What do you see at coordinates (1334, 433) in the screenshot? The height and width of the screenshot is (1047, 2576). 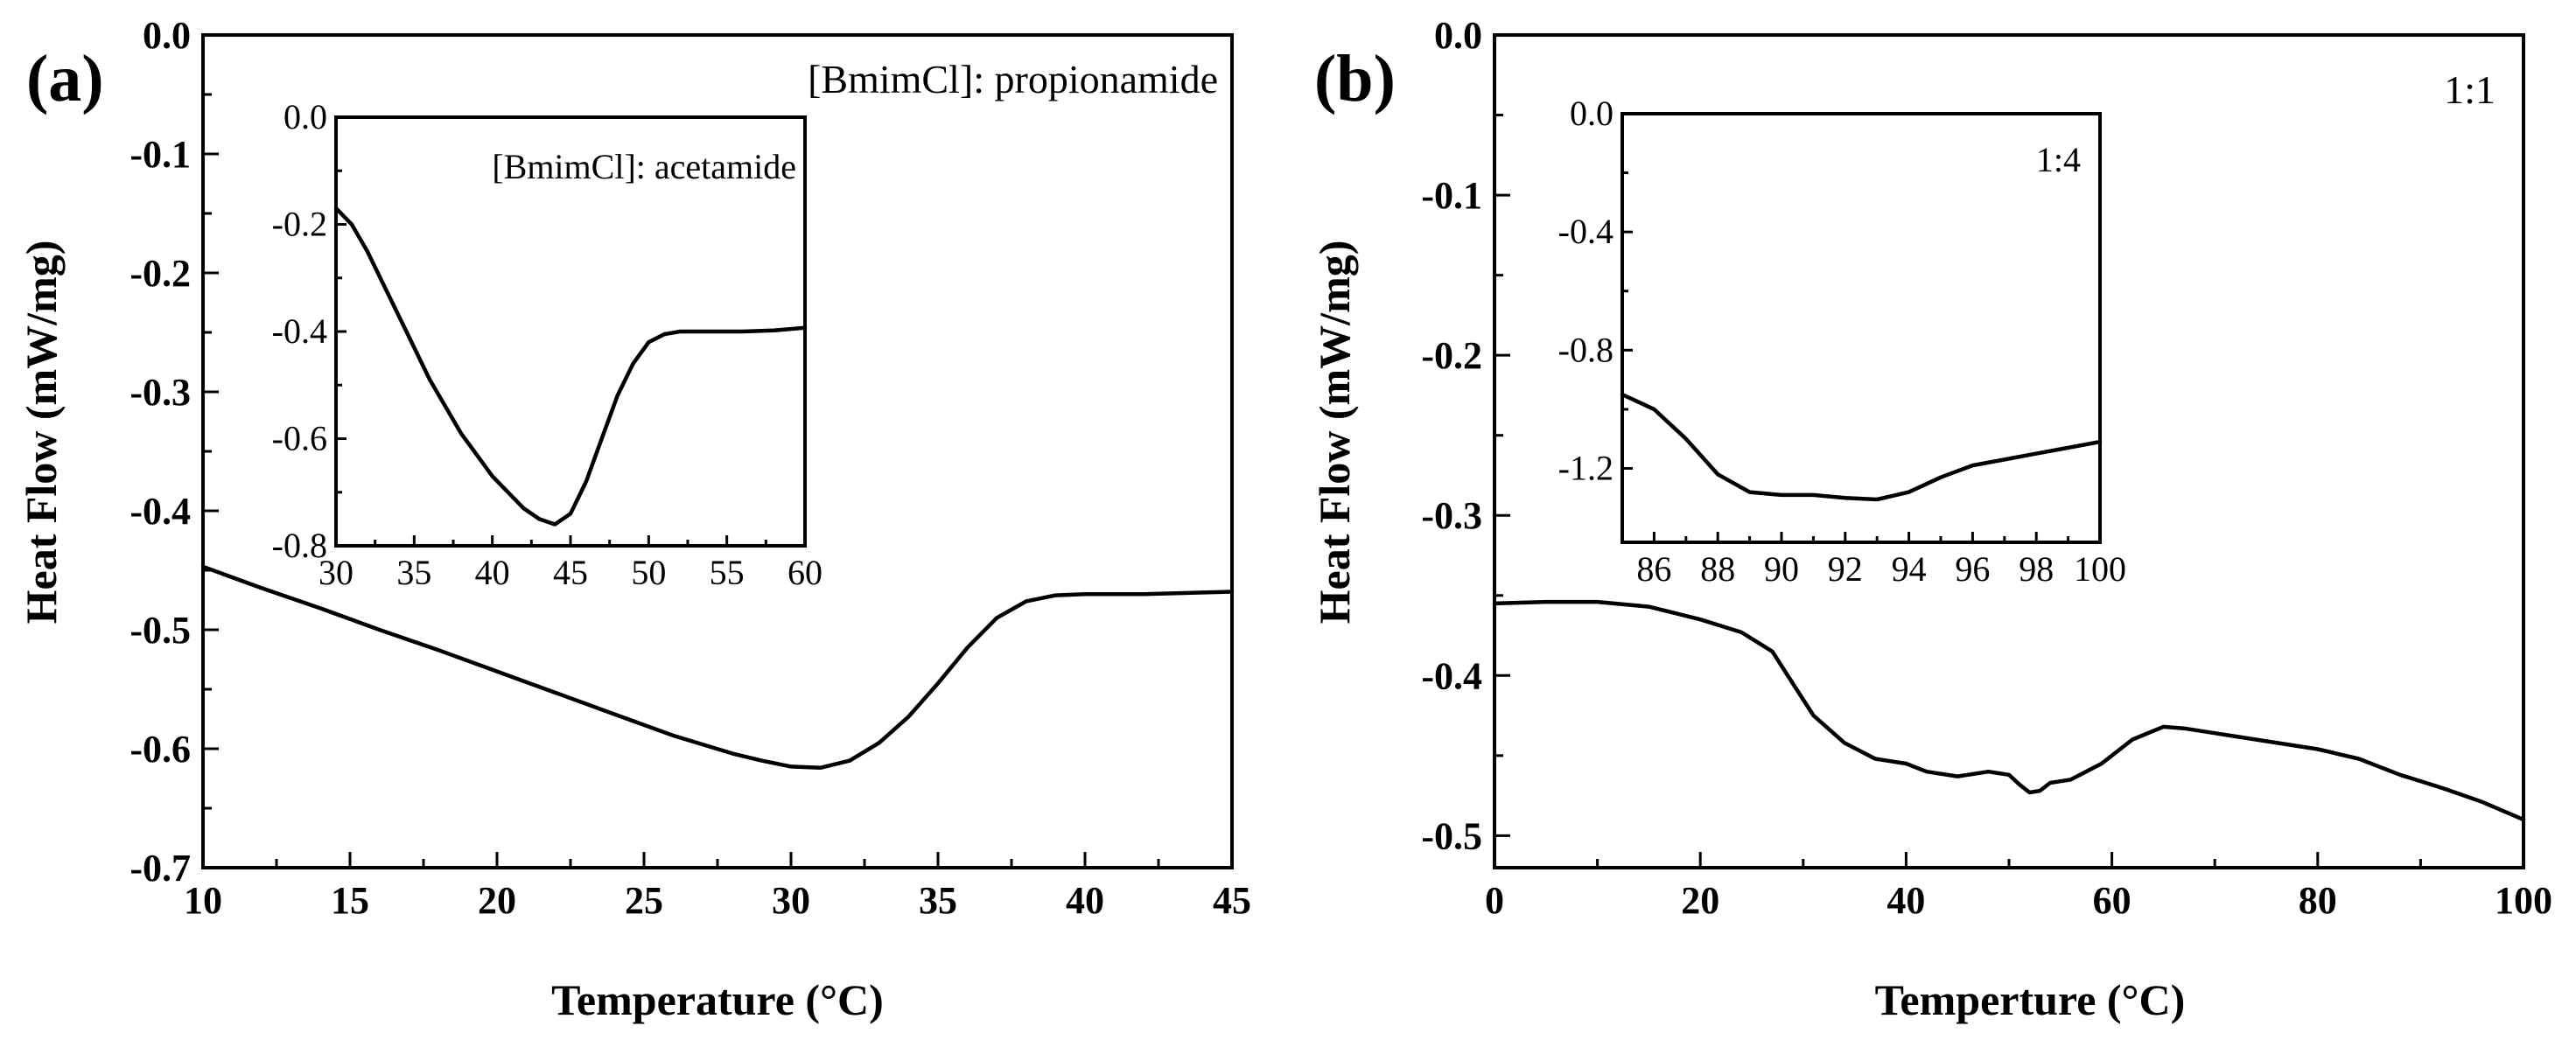 I see `panel-b-ylabel: Heat Flow (mW/mg)` at bounding box center [1334, 433].